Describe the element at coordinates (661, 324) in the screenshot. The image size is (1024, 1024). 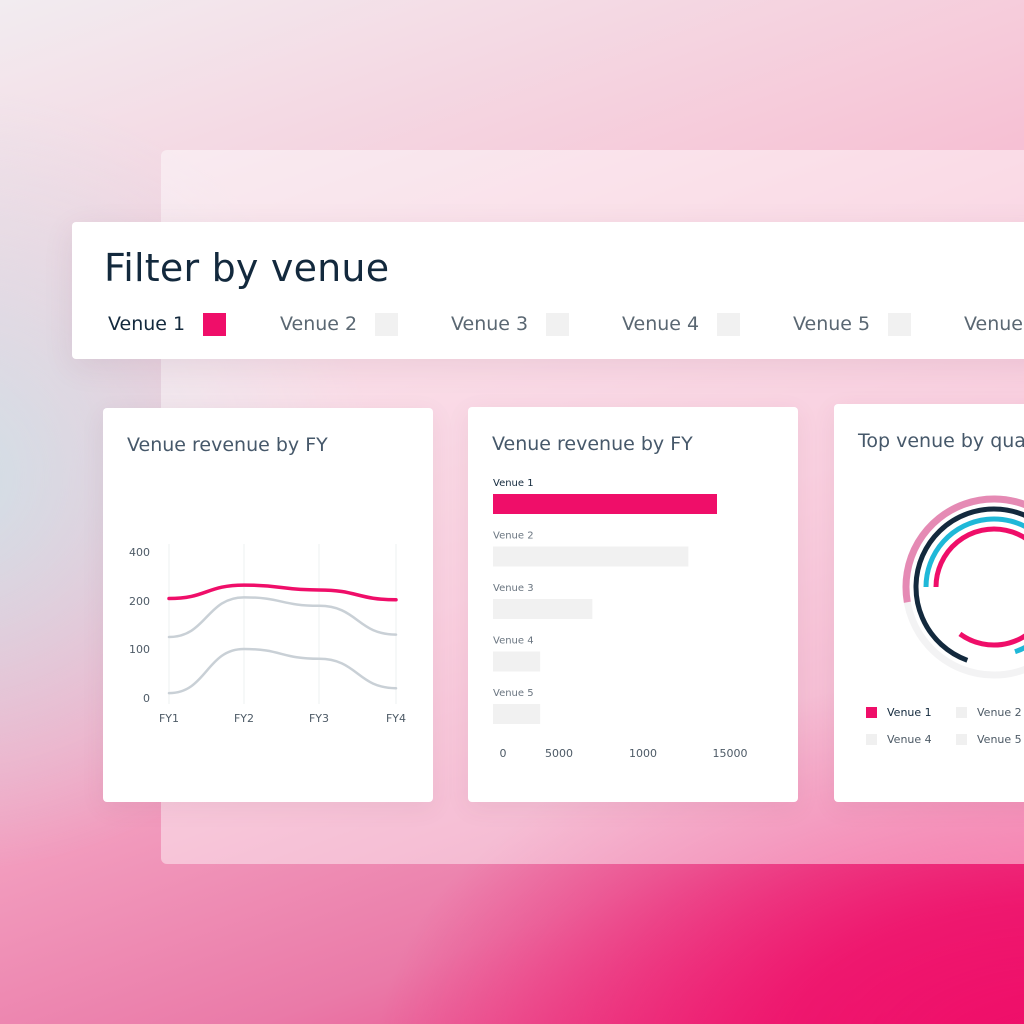
I see `venue-filter-label: Venue 4` at that location.